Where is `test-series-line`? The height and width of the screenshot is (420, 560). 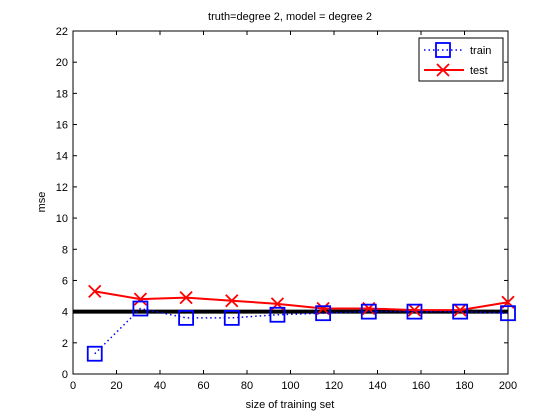
test-series-line is located at coordinates (301, 301).